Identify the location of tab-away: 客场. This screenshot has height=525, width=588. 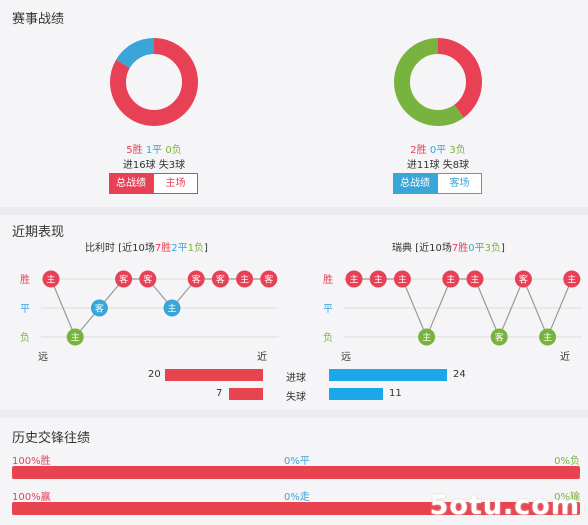
(459, 183).